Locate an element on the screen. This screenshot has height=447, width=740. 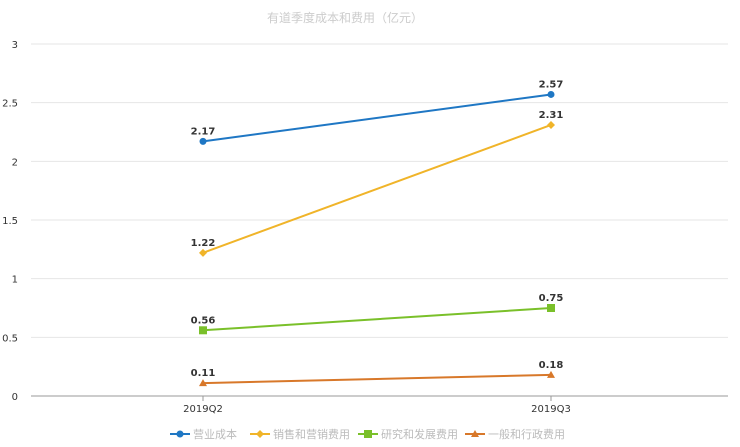
legend-label: 一般和行政费用 is located at coordinates (526, 434).